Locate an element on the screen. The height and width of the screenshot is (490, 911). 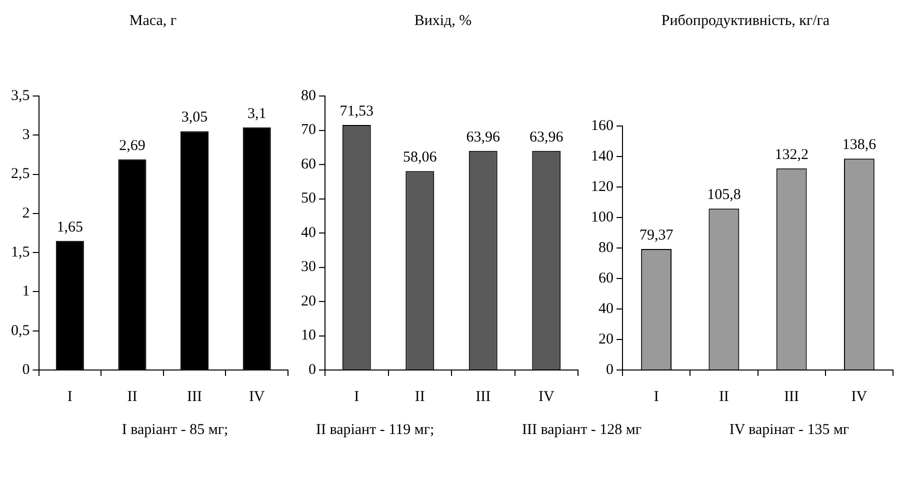
y-tick-label: 70 is located at coordinates (308, 130).